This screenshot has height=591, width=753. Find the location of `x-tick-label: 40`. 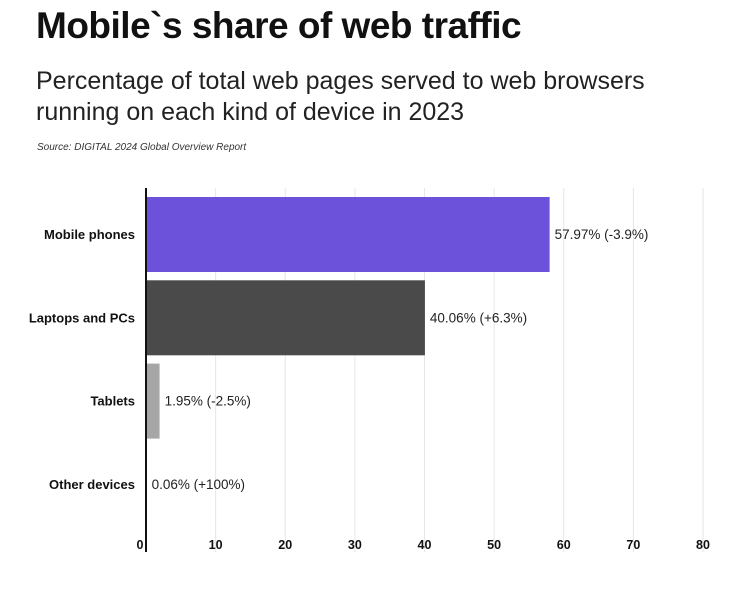

x-tick-label: 40 is located at coordinates (425, 545).